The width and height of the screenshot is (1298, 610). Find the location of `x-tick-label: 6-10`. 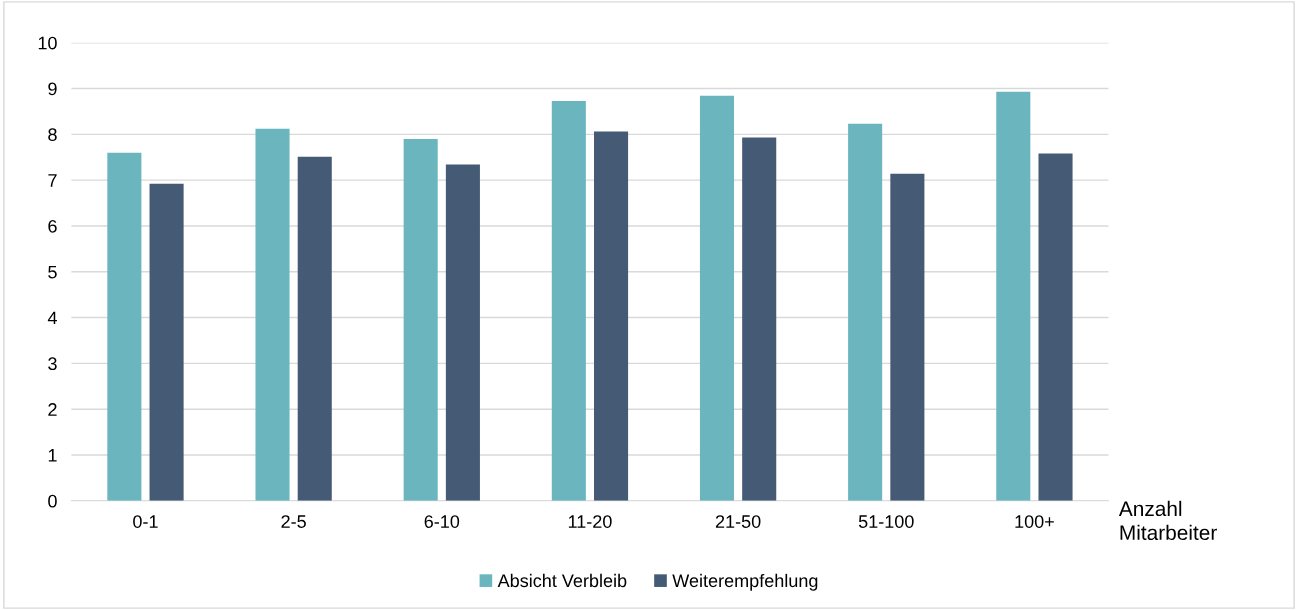

x-tick-label: 6-10 is located at coordinates (442, 521).